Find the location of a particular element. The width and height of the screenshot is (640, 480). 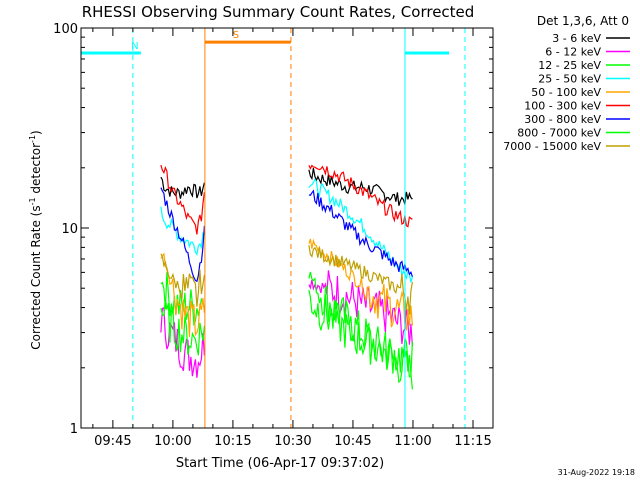

y-axis-label: Corrected Count Rate (s-1 detector-1) is located at coordinates (35, 239).